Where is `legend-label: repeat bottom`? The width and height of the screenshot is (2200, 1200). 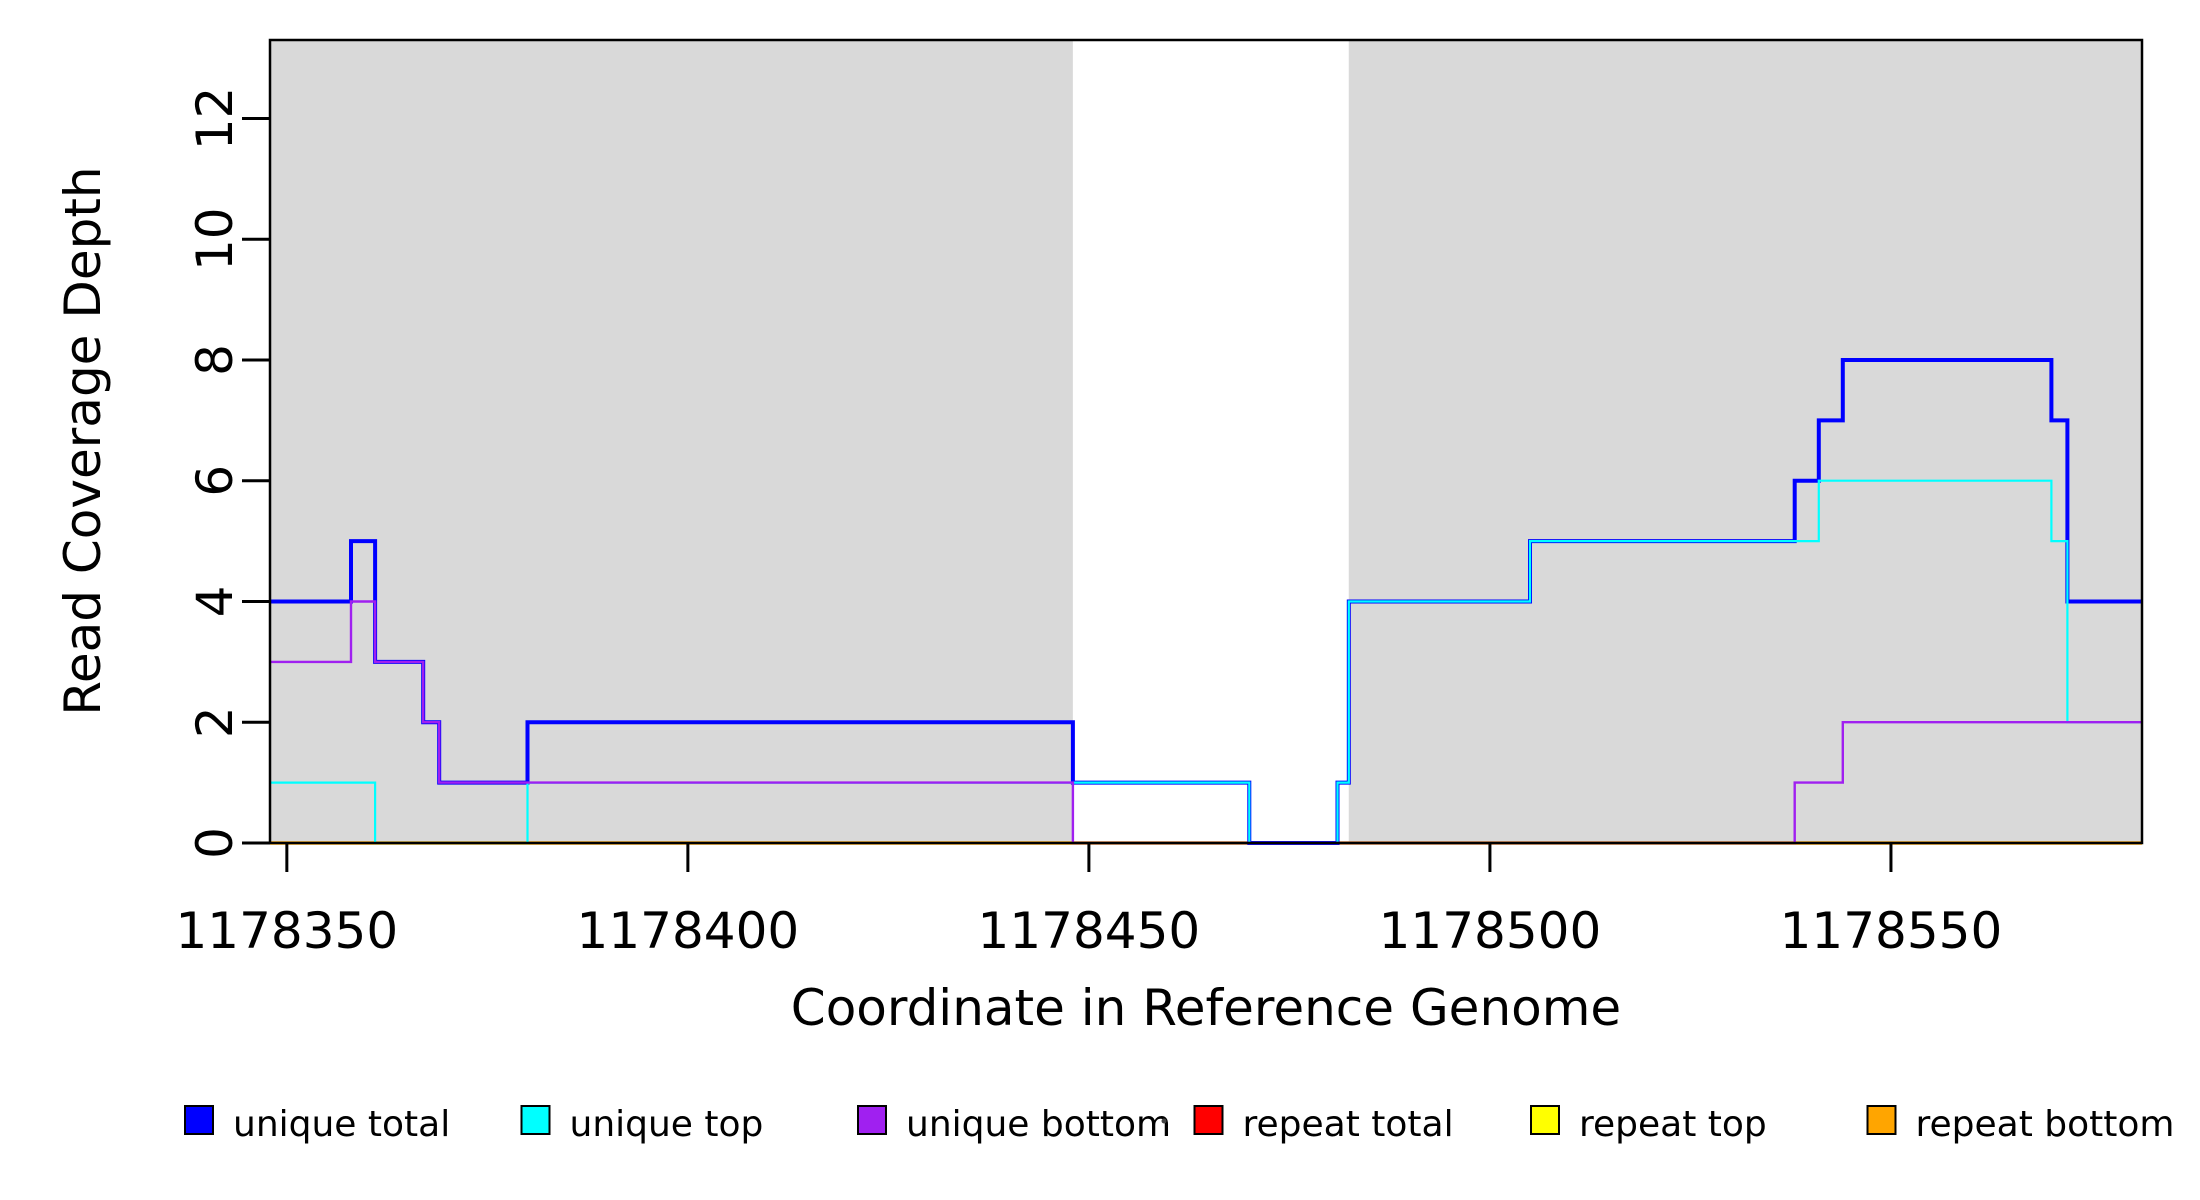
legend-label: repeat bottom is located at coordinates (2045, 1124).